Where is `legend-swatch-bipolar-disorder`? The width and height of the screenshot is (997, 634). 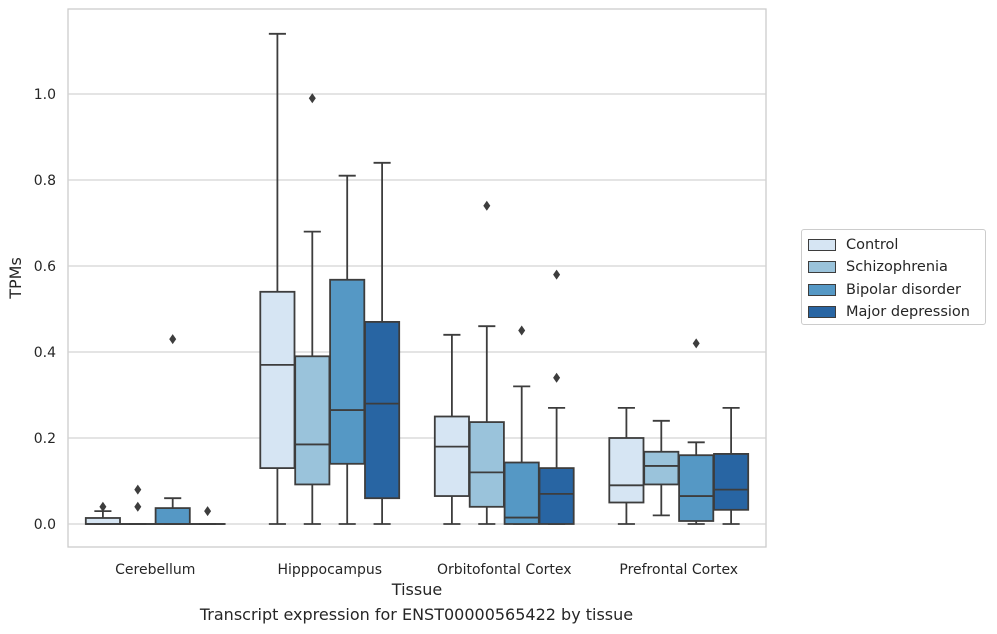
legend-swatch-bipolar-disorder is located at coordinates (822, 290).